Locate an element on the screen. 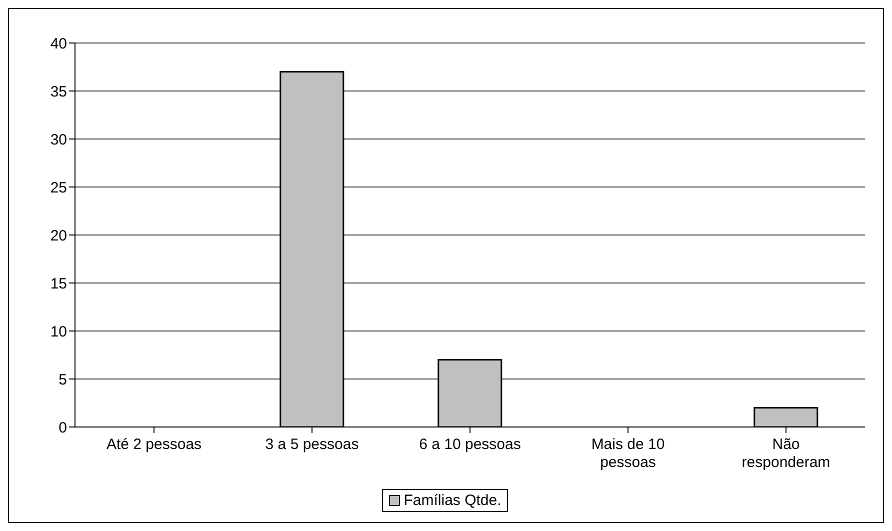  x-tick-label: Até 2 pessoas is located at coordinates (154, 444).